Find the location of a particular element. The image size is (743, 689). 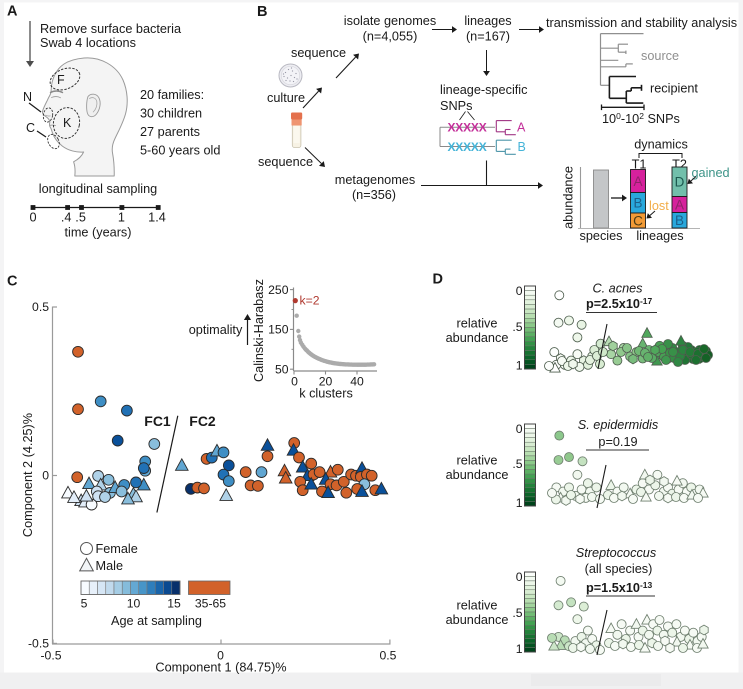

svg-text: p=1.5x10-13 is located at coordinates (619, 587).